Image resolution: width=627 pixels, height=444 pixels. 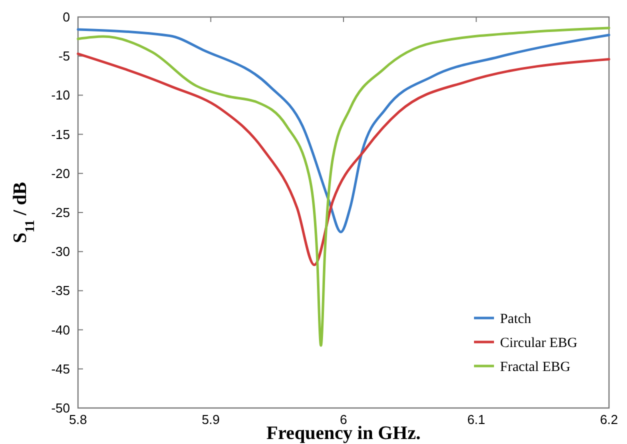 What do you see at coordinates (60, 134) in the screenshot?
I see `y-tick-label: -15` at bounding box center [60, 134].